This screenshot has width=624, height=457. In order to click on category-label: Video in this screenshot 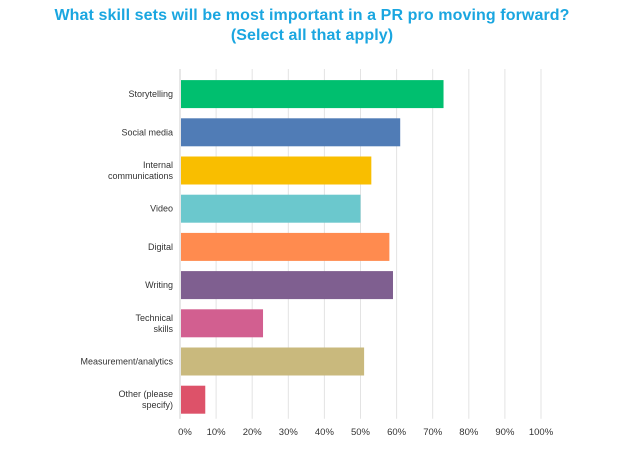, I will do `click(161, 209)`.